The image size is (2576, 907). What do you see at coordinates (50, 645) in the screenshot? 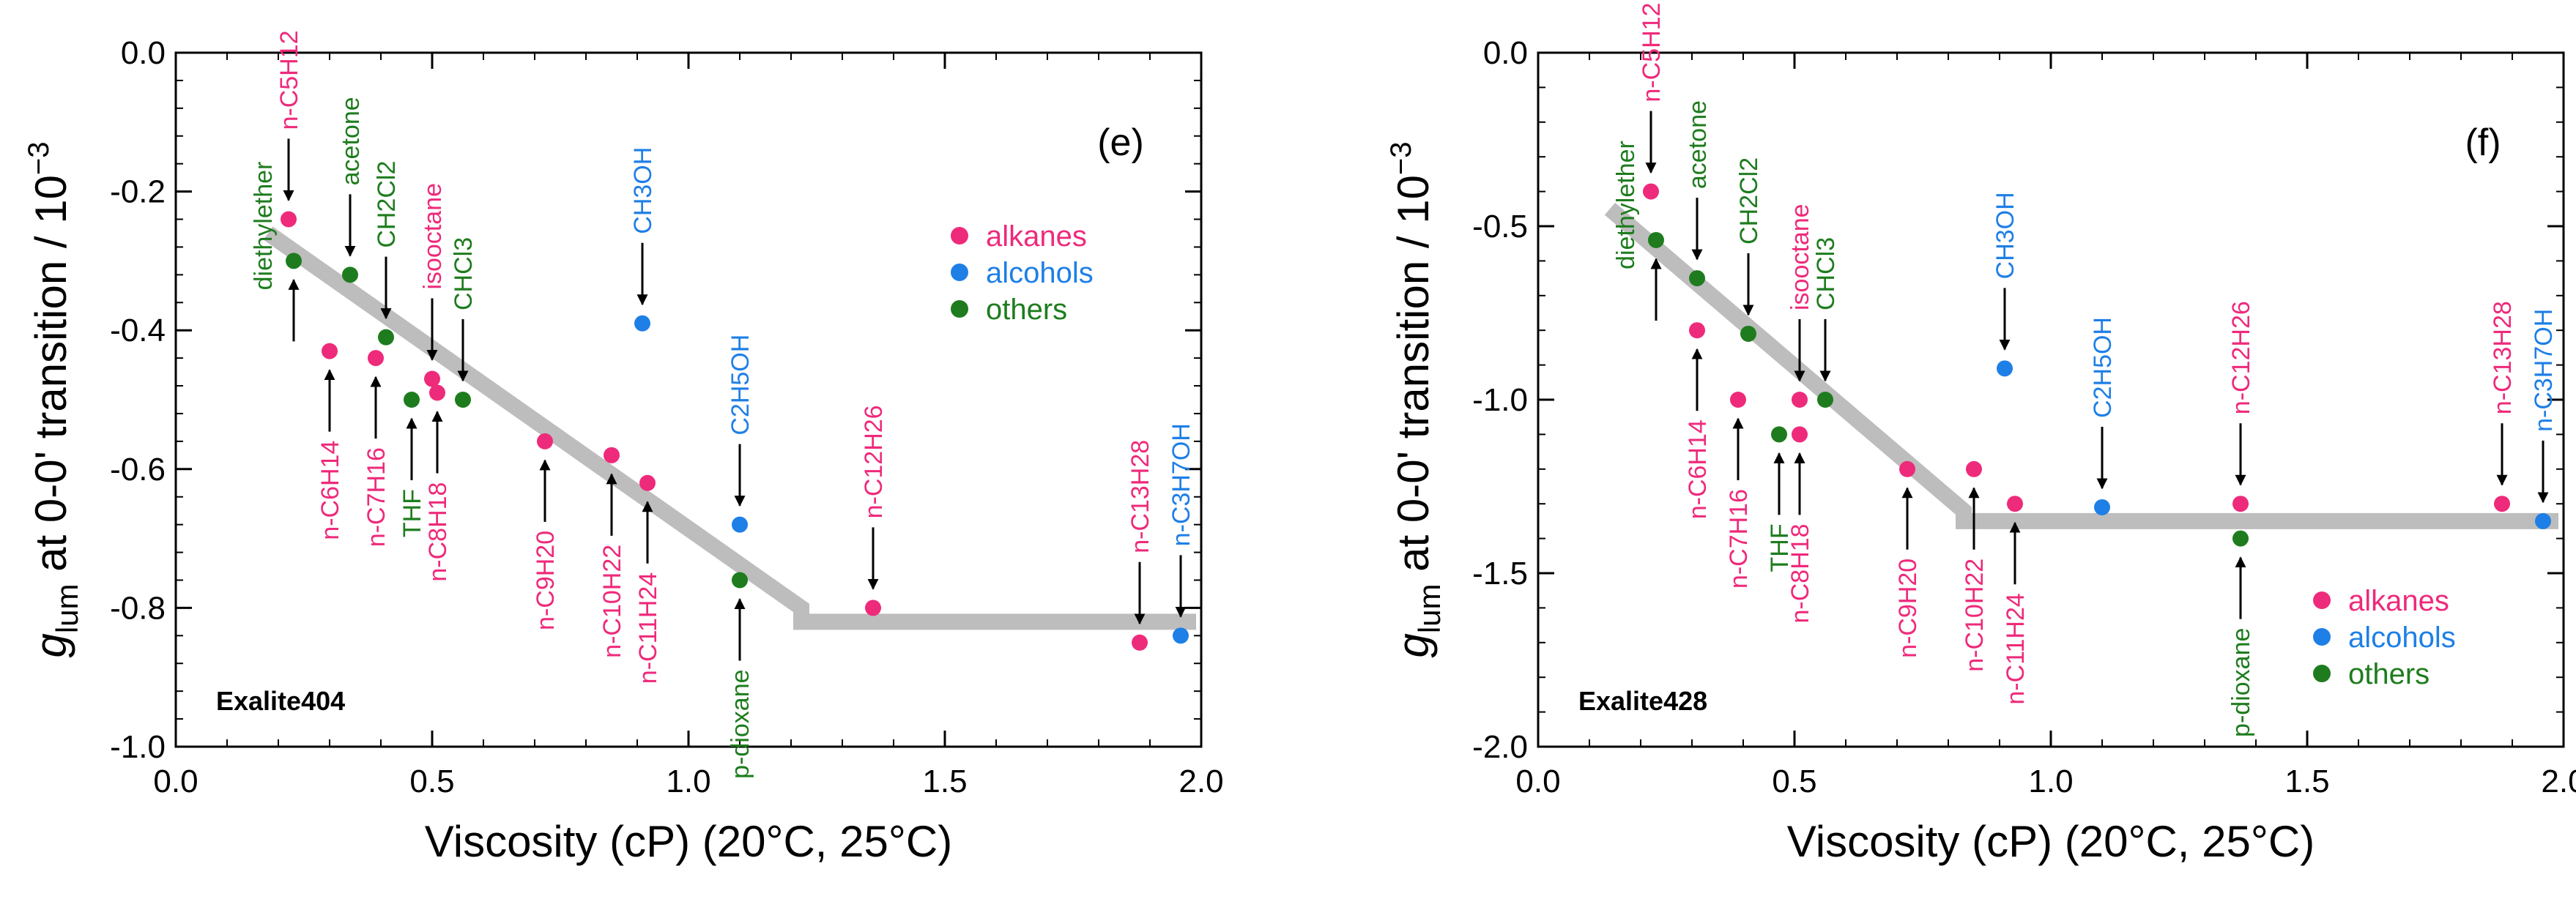
I see `y-axis-label-symbol: g` at bounding box center [50, 645].